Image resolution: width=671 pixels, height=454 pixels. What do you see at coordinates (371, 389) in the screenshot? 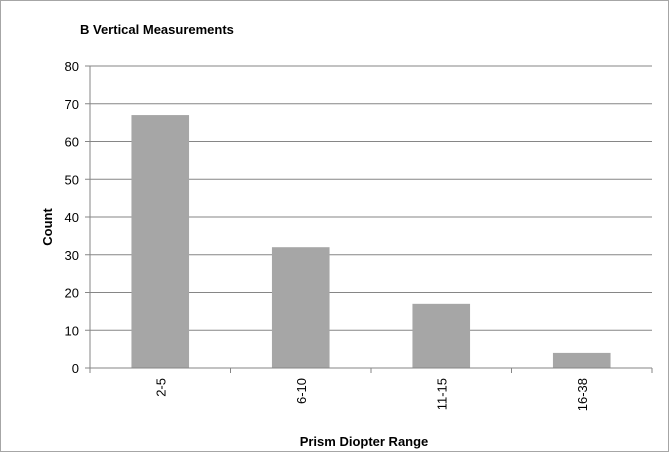
I see `x-tick-labels: 2-5 6-10 11-15 16-38` at bounding box center [371, 389].